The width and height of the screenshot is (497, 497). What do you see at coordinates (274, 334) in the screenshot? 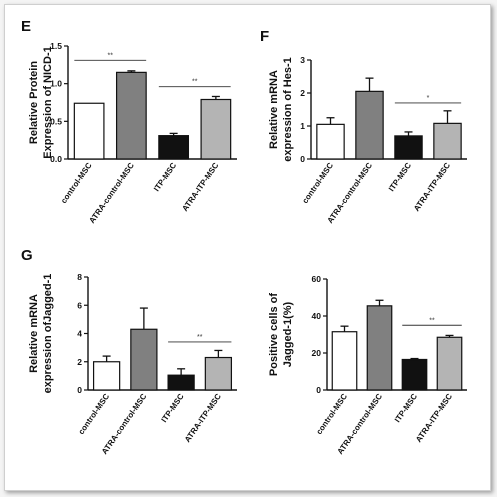
I see `y-axis-label: Positive cells of` at bounding box center [274, 334].